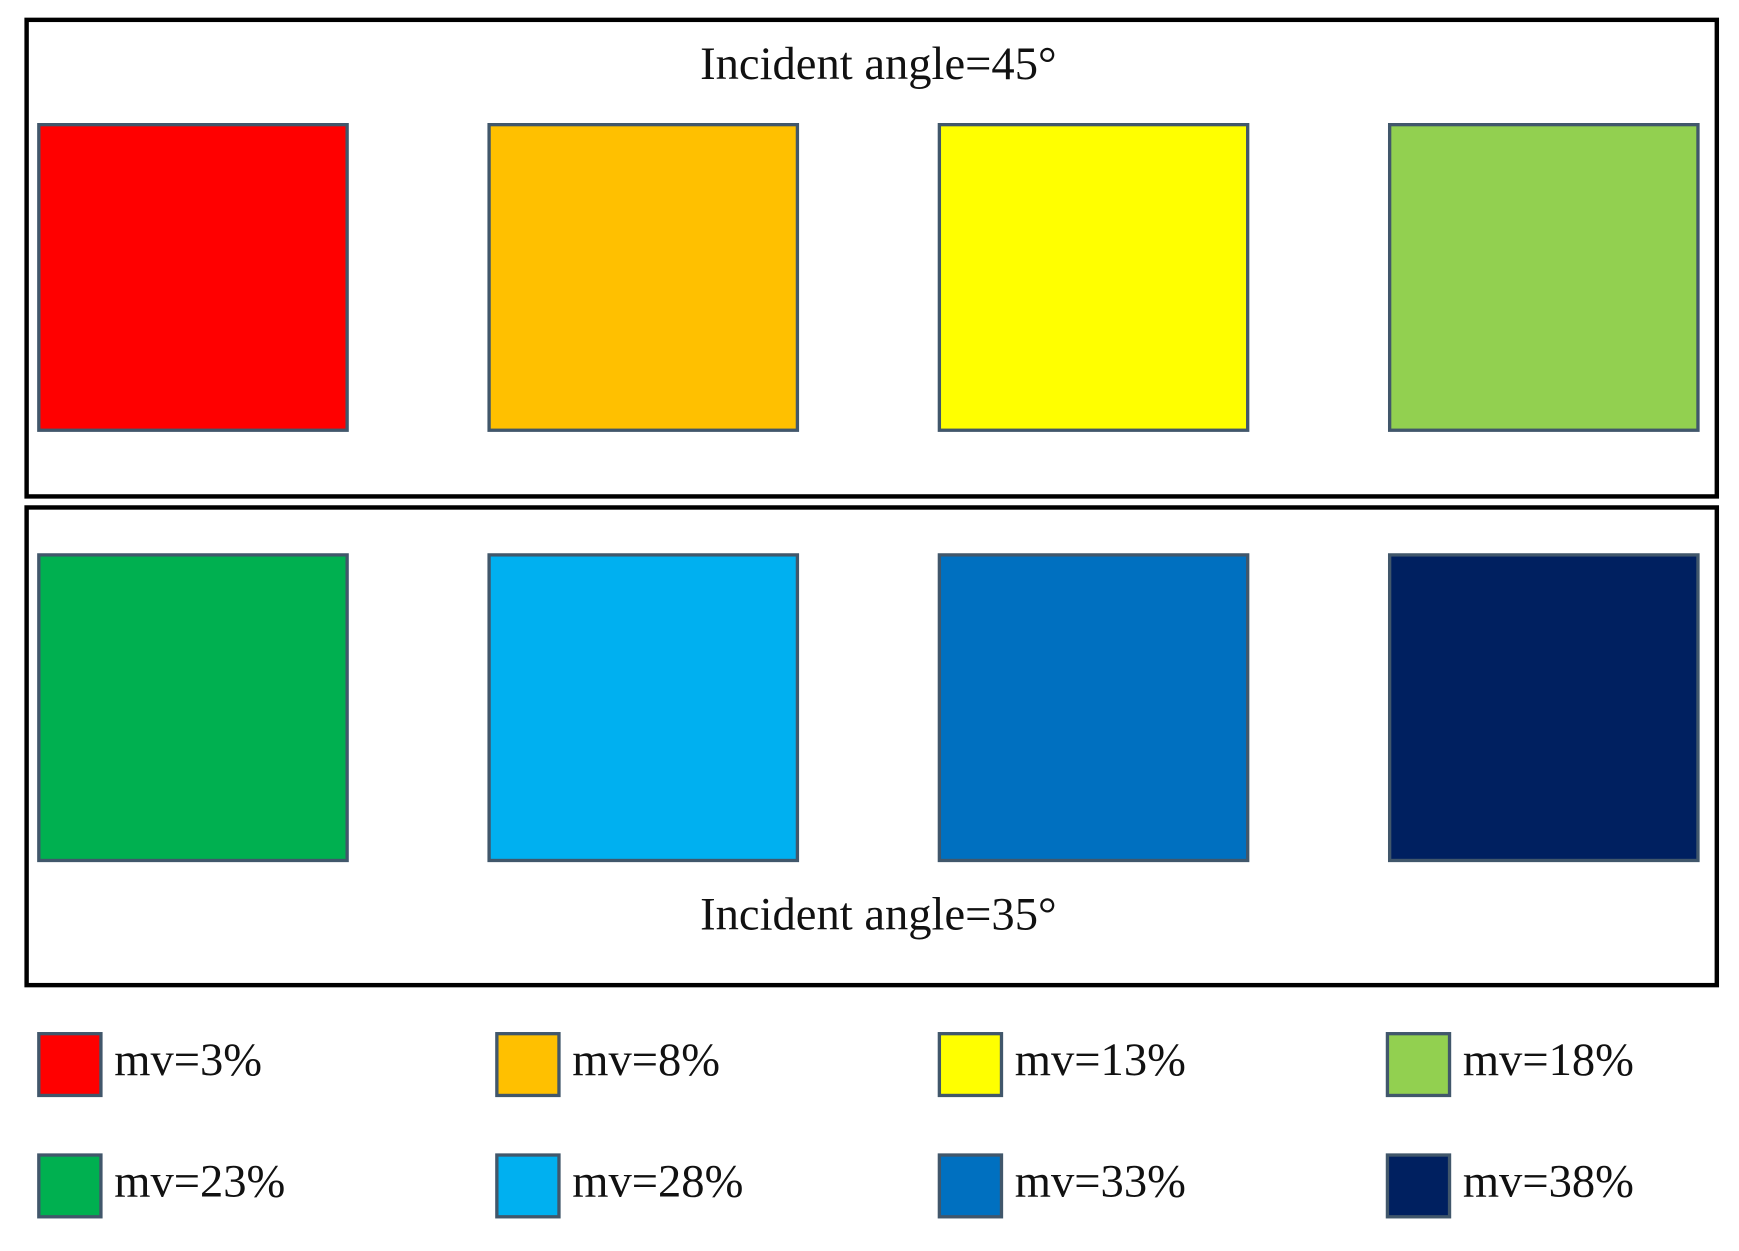 The height and width of the screenshot is (1251, 1739). I want to click on legend-label: mv=8%, so click(646, 1060).